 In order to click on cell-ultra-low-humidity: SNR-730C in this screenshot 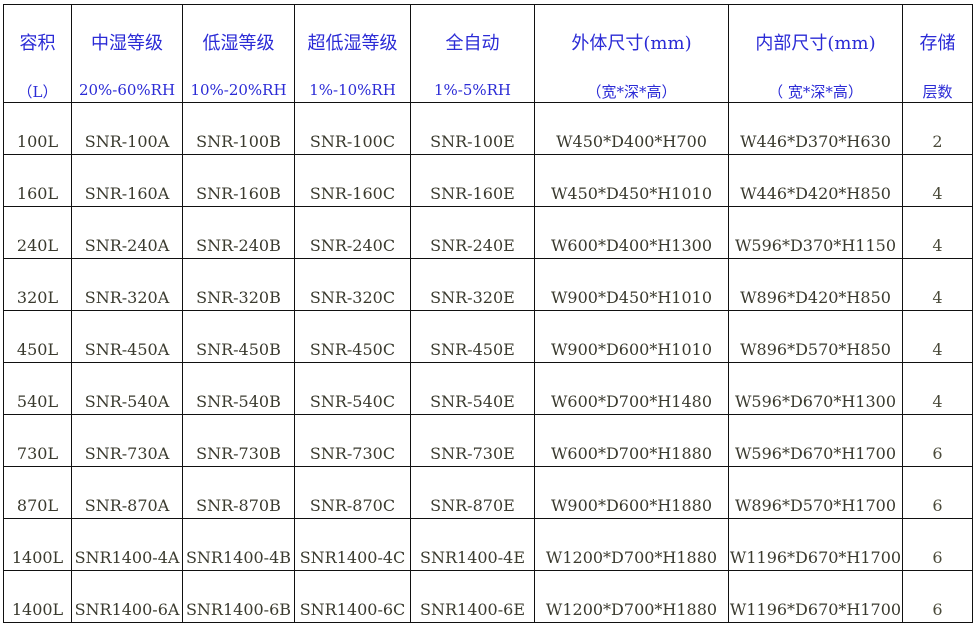, I will do `click(352, 440)`.